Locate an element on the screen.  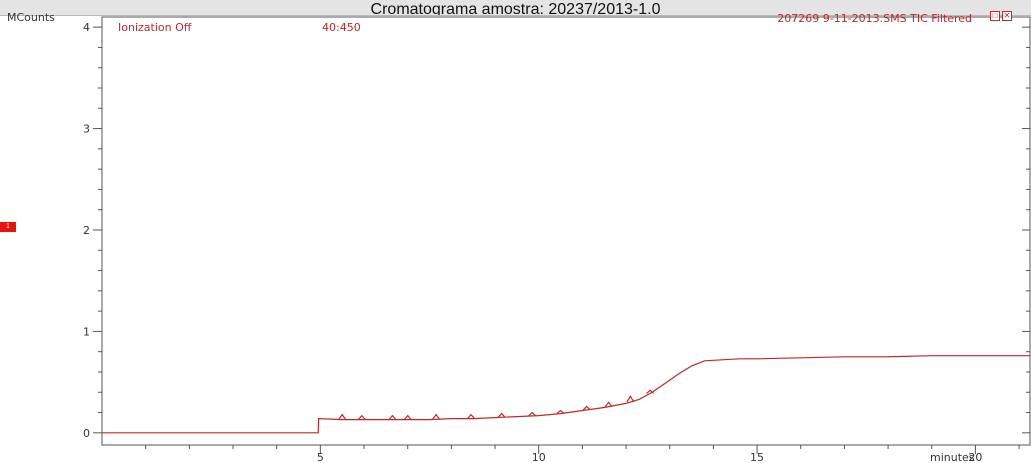
chart-title: Cromatograma amostra: 20237/2013-1.0 is located at coordinates (515, 8).